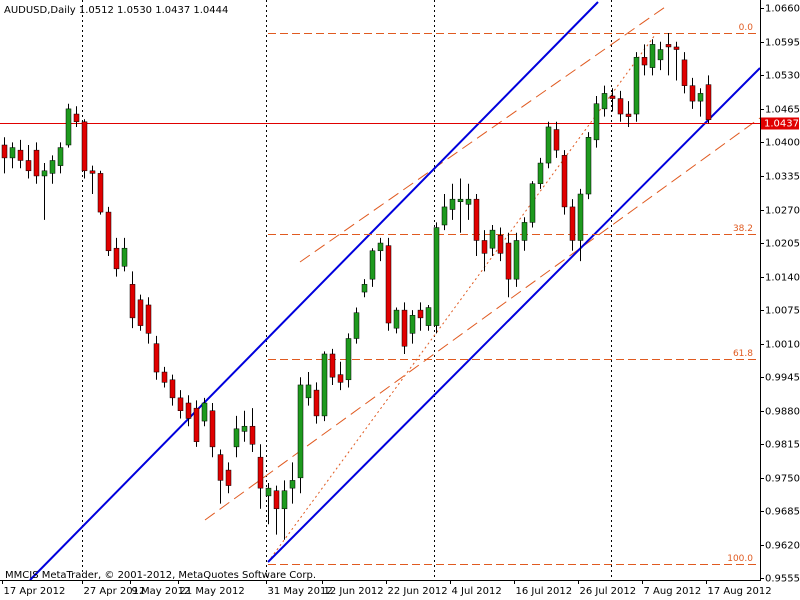 This screenshot has height=600, width=800. I want to click on y-tick-label: 0.9620, so click(782, 546).